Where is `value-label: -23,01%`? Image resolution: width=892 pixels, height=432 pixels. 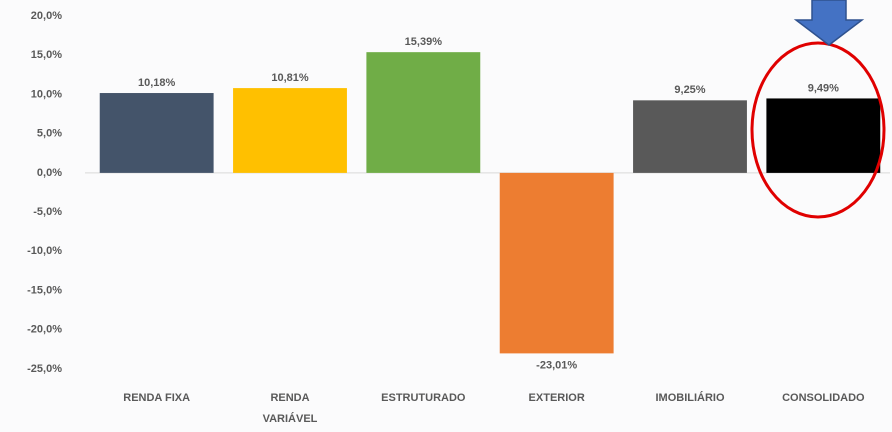
value-label: -23,01% is located at coordinates (556, 365).